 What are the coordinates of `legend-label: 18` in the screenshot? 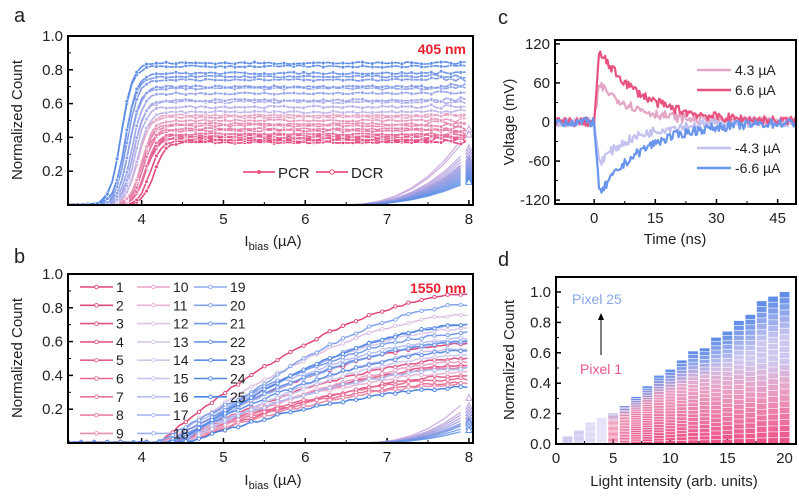 It's located at (181, 433).